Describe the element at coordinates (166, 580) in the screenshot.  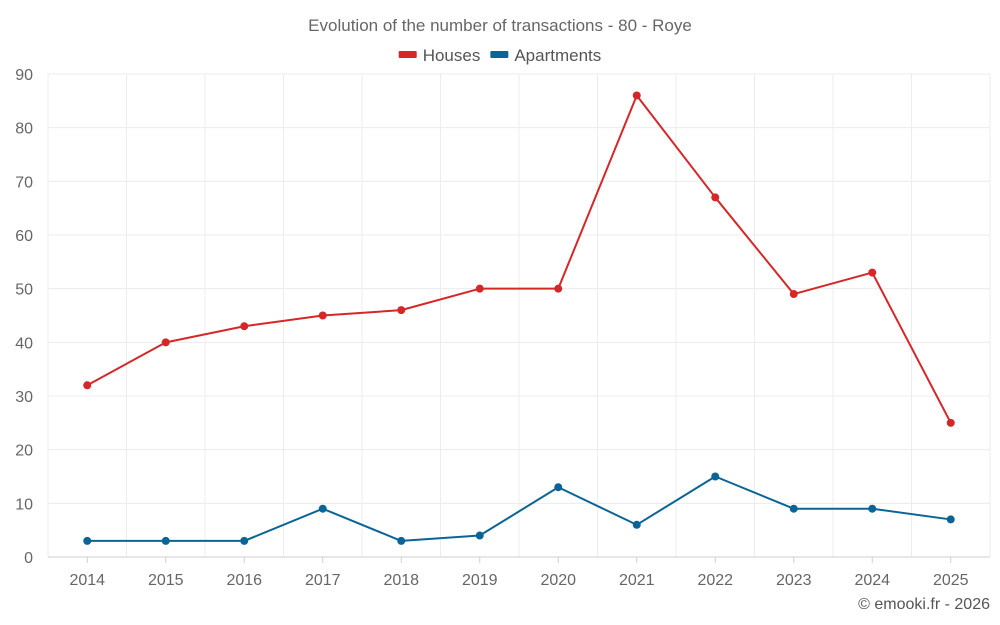
I see `x-tick-label: 2015` at that location.